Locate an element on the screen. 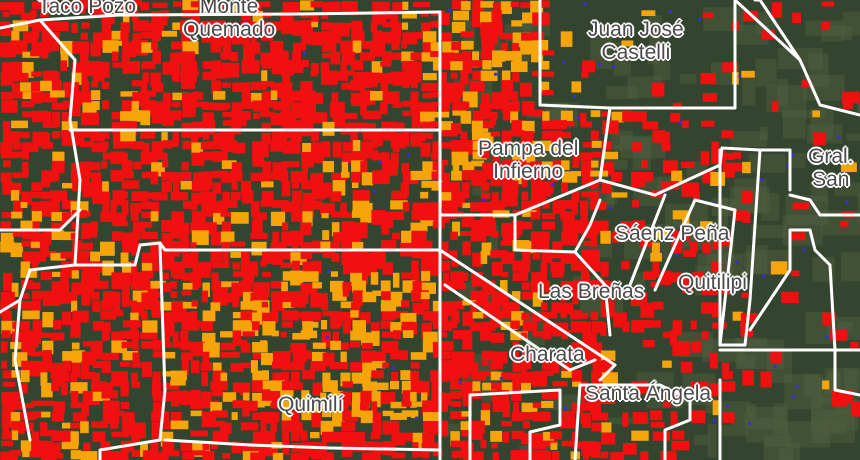 Image resolution: width=860 pixels, height=460 pixels. place-label-line: Las Breñas is located at coordinates (591, 291).